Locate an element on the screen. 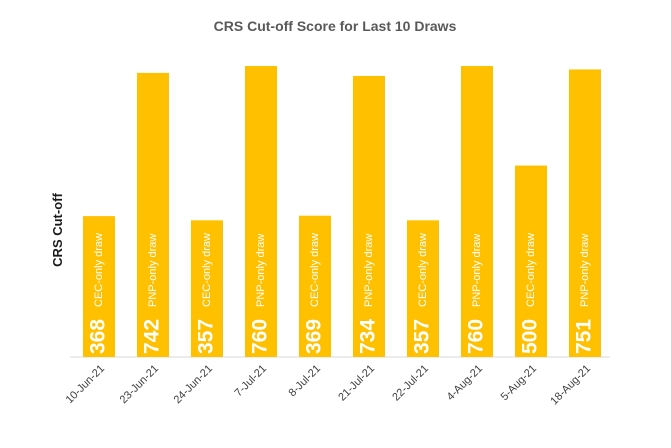  x-tick-label: 7-Jul-21 is located at coordinates (251, 381).